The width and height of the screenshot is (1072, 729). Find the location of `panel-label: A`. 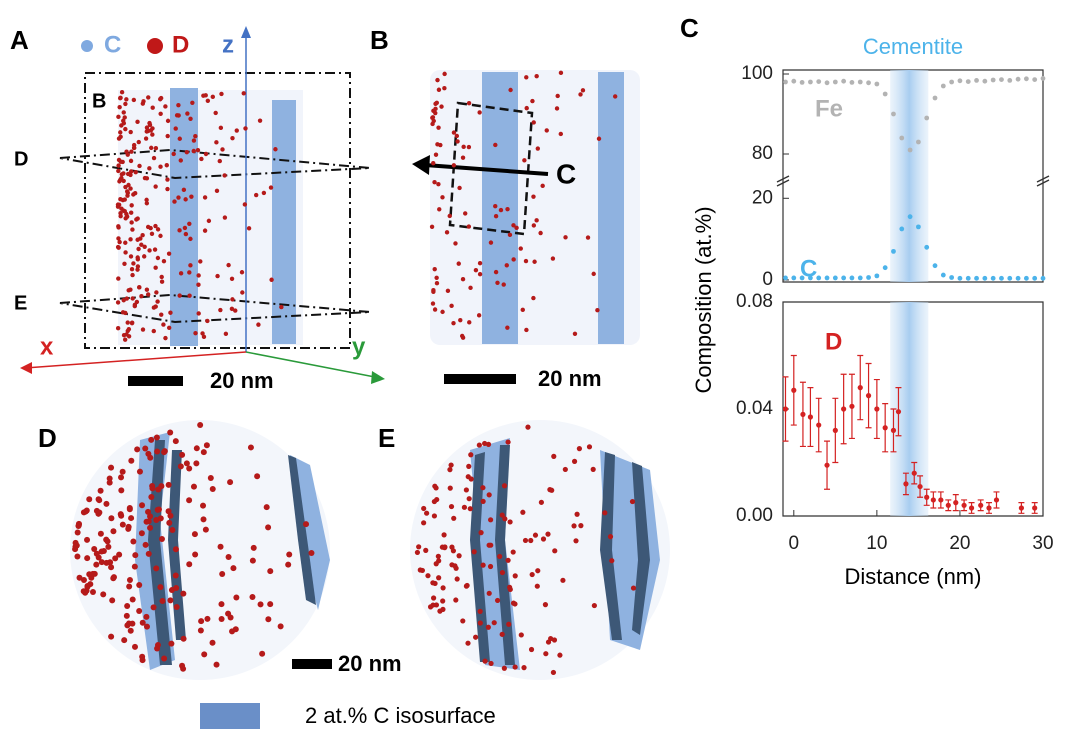

panel-label: A is located at coordinates (19, 40).